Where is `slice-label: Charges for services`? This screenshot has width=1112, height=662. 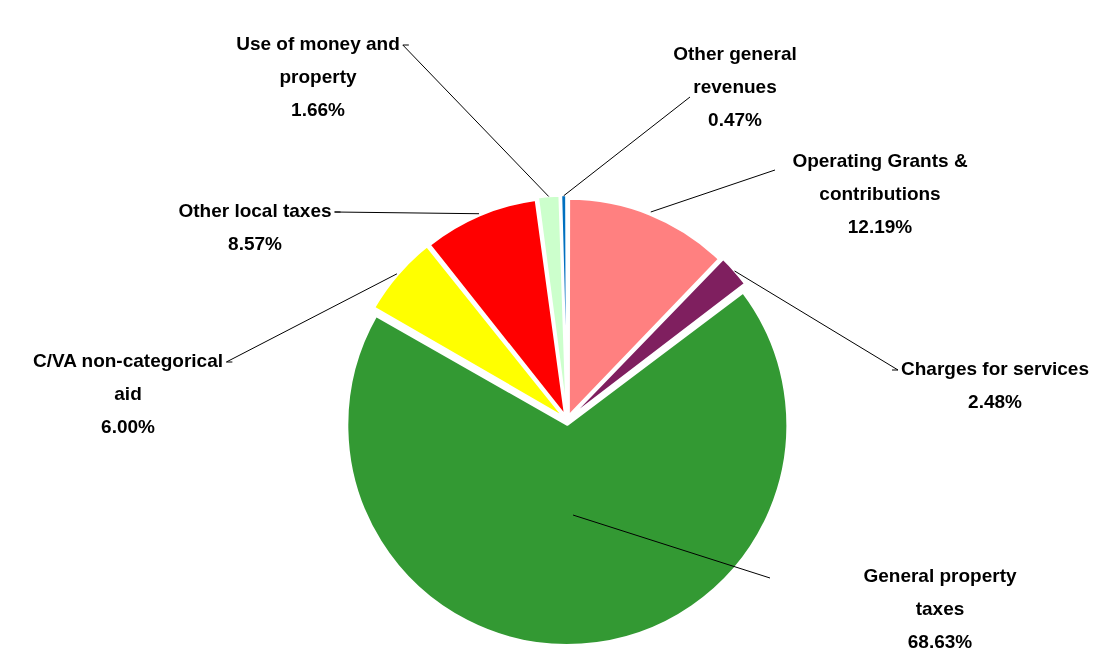
slice-label: Charges for services is located at coordinates (995, 369).